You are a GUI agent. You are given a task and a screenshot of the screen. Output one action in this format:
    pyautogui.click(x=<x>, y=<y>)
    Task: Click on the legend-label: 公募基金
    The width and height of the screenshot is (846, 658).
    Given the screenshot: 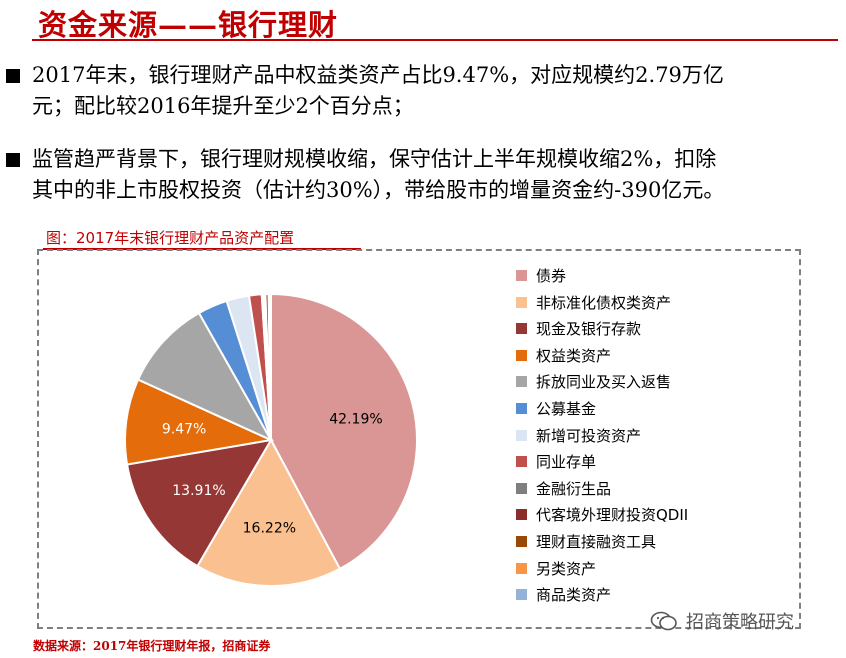 What is the action you would take?
    pyautogui.click(x=566, y=409)
    